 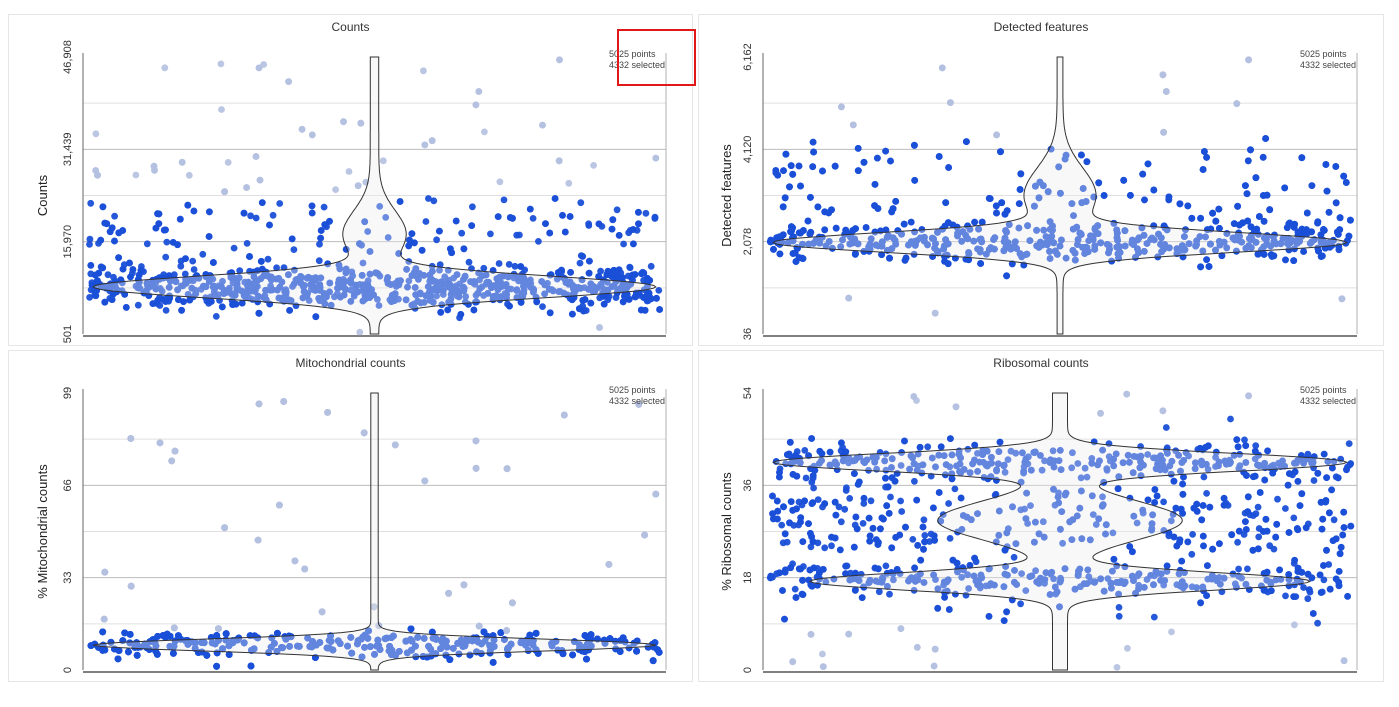 What do you see at coordinates (748, 670) in the screenshot?
I see `y-tick-label: 0` at bounding box center [748, 670].